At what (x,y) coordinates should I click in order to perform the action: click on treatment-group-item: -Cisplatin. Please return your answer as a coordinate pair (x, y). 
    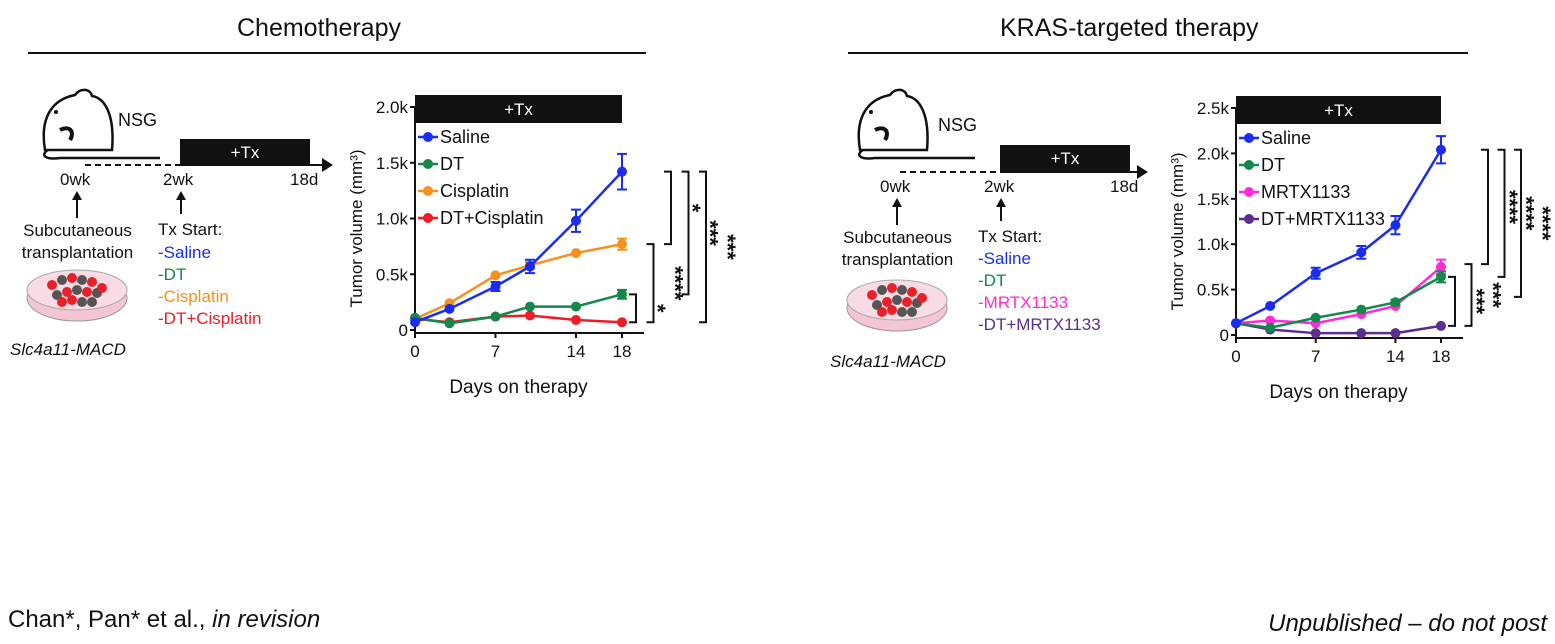
    Looking at the image, I should click on (193, 296).